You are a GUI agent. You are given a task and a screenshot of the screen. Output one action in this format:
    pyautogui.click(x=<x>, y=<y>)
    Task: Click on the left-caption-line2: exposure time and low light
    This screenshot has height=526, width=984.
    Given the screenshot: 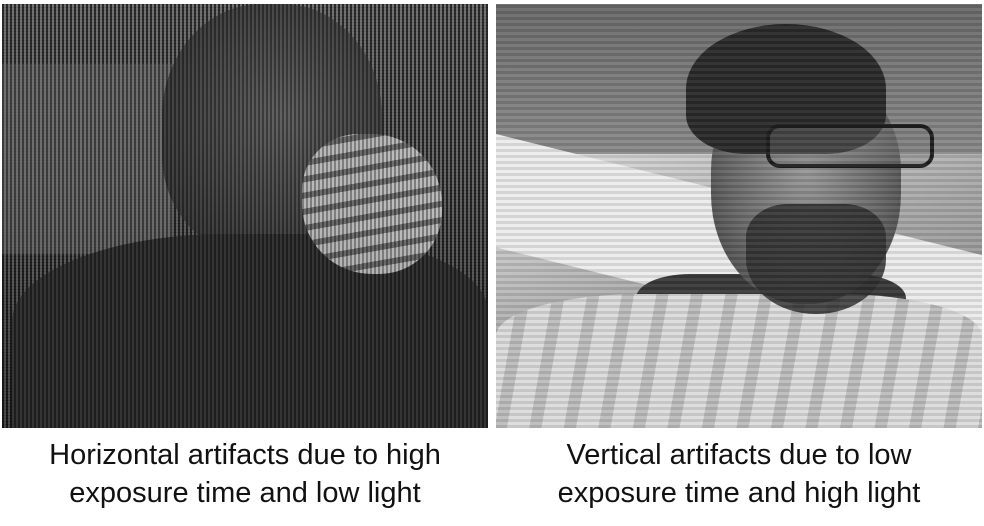 What is the action you would take?
    pyautogui.click(x=245, y=493)
    